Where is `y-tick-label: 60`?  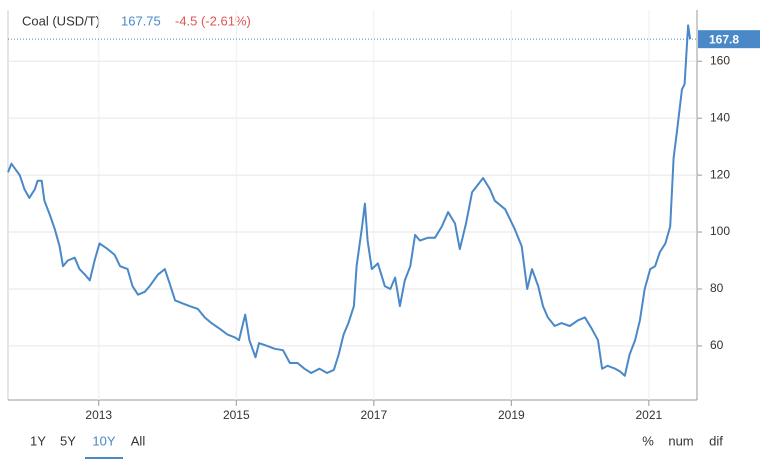 y-tick-label: 60 is located at coordinates (717, 345).